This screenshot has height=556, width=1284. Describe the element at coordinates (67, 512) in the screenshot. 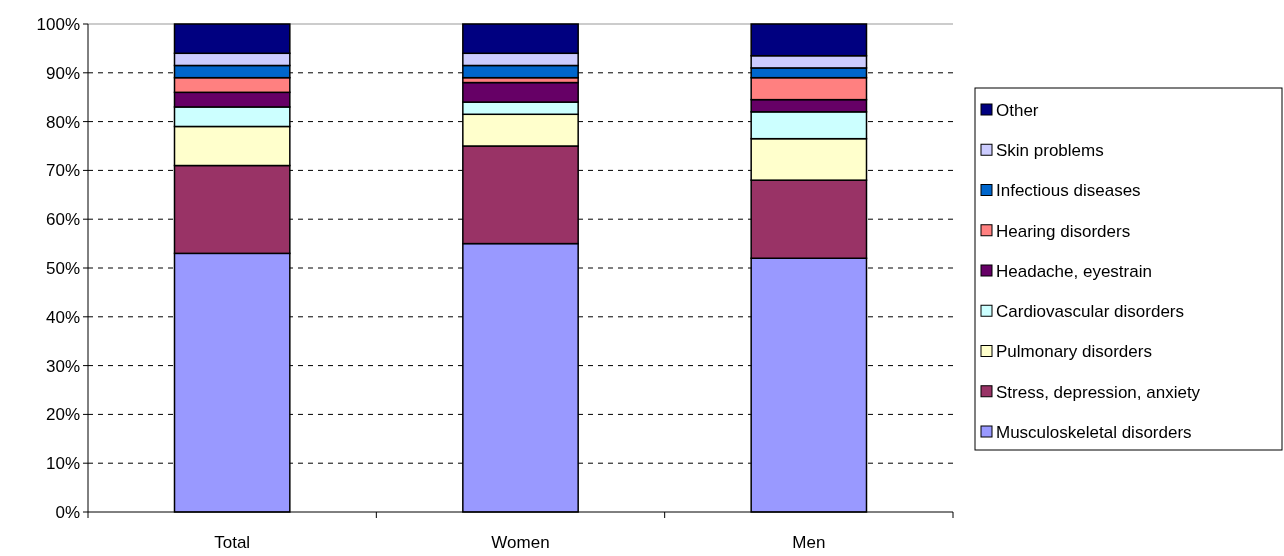

I see `y-tick-label: 0%` at that location.